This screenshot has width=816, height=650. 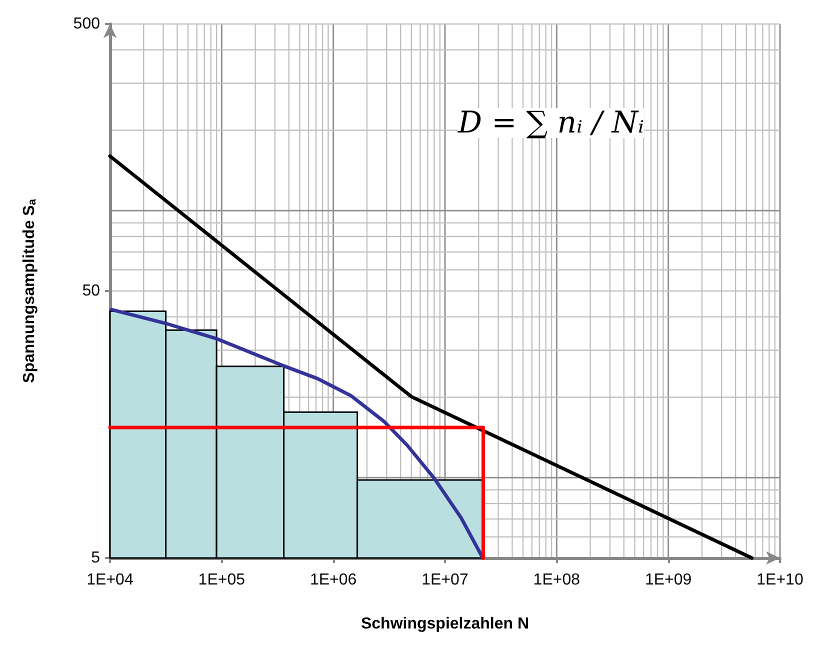 What do you see at coordinates (550, 123) in the screenshot?
I see `annotation: D = ∑ nᵢ / Nᵢ` at bounding box center [550, 123].